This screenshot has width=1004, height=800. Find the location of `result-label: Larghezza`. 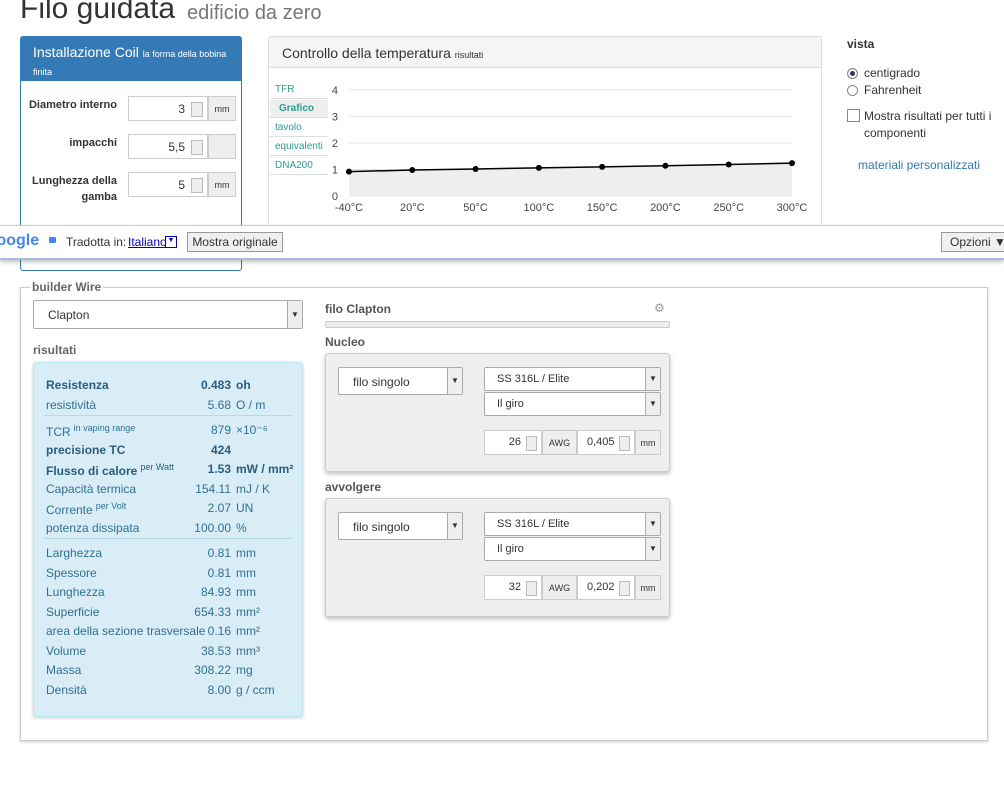

result-label: Larghezza is located at coordinates (74, 553).